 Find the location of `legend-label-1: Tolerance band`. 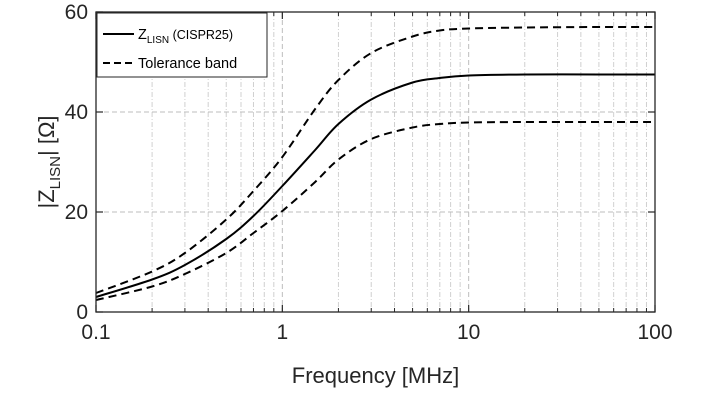

legend-label-1: Tolerance band is located at coordinates (187, 64).